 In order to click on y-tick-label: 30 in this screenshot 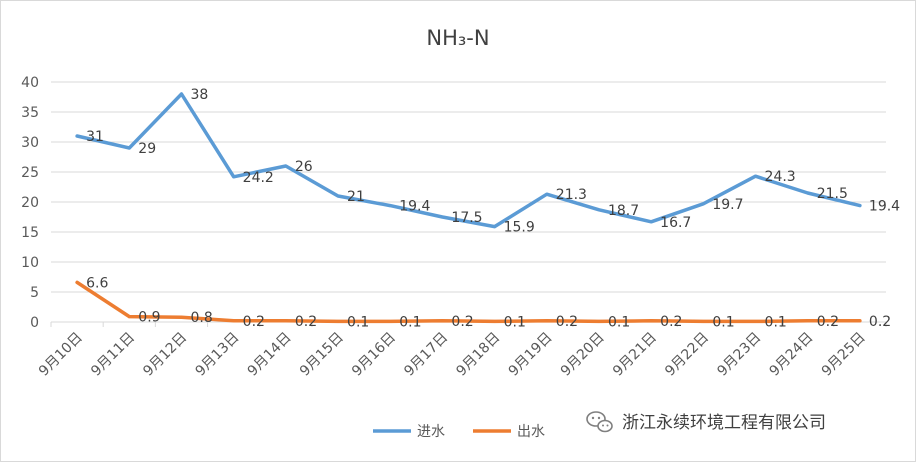, I will do `click(30, 143)`.